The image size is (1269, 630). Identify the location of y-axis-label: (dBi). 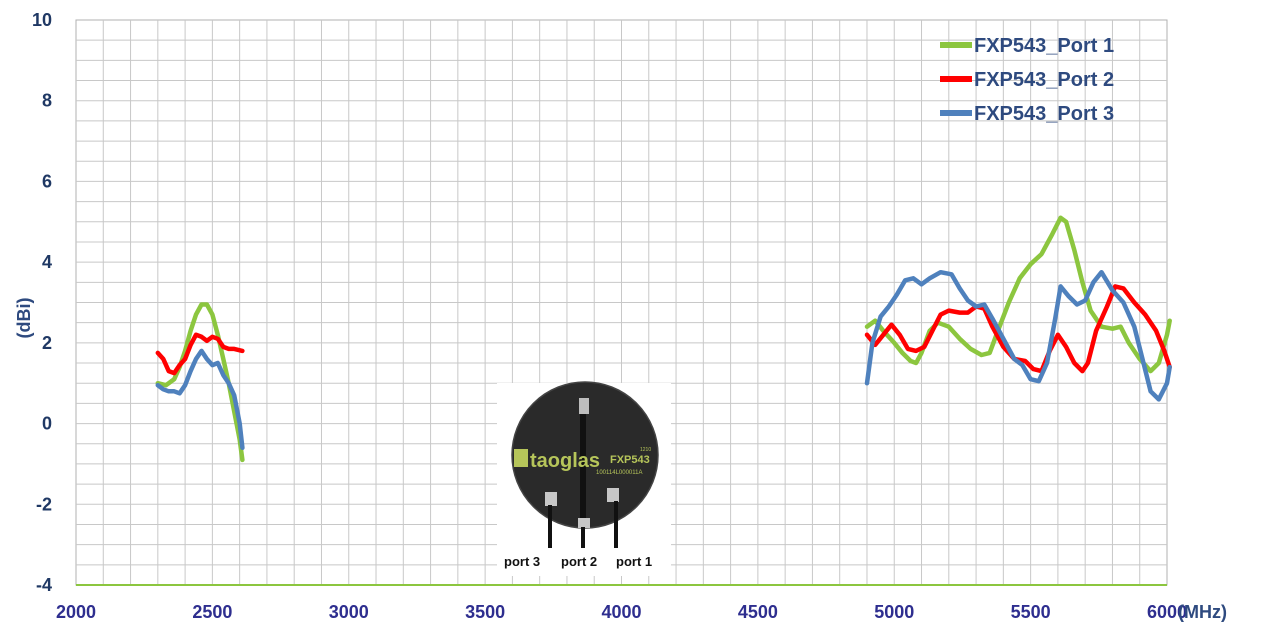
(24, 318).